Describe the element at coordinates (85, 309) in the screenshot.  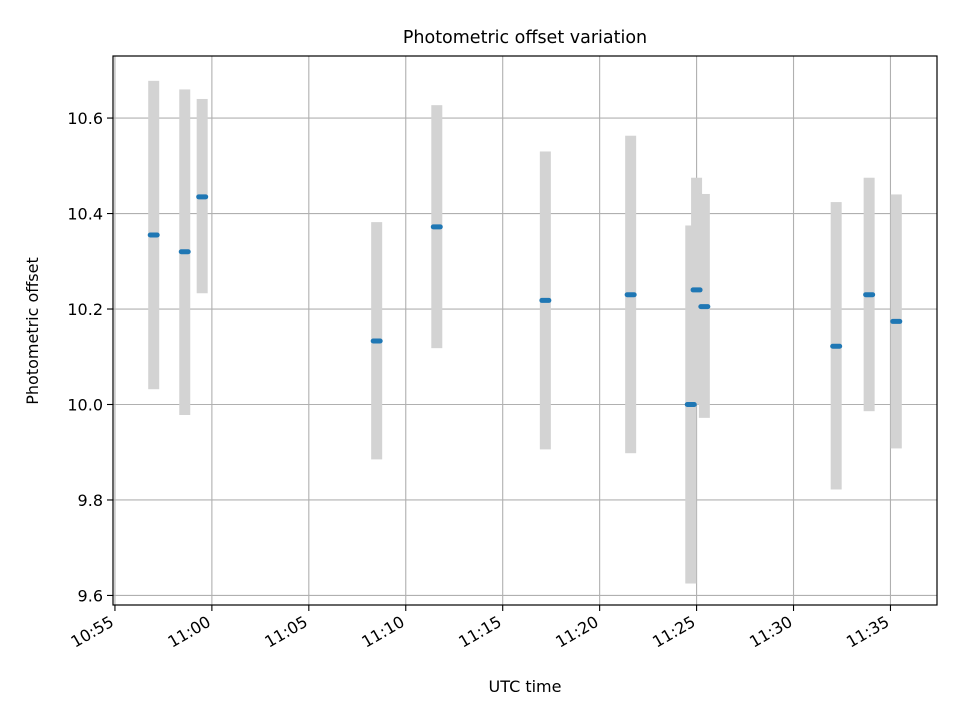
I see `y-tick-label: 10.2` at that location.